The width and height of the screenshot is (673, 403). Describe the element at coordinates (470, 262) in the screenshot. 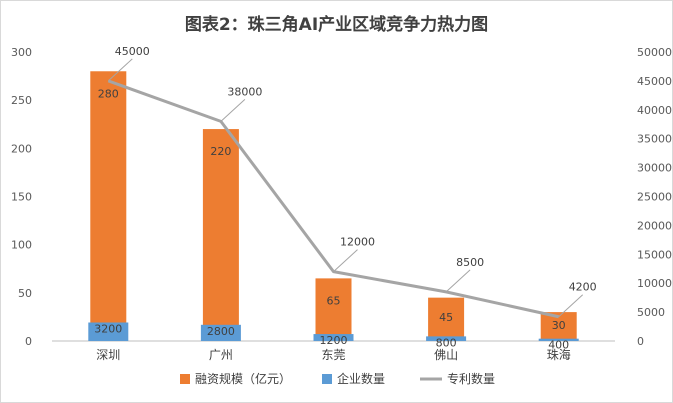

I see `data-label-patents: 8500` at that location.